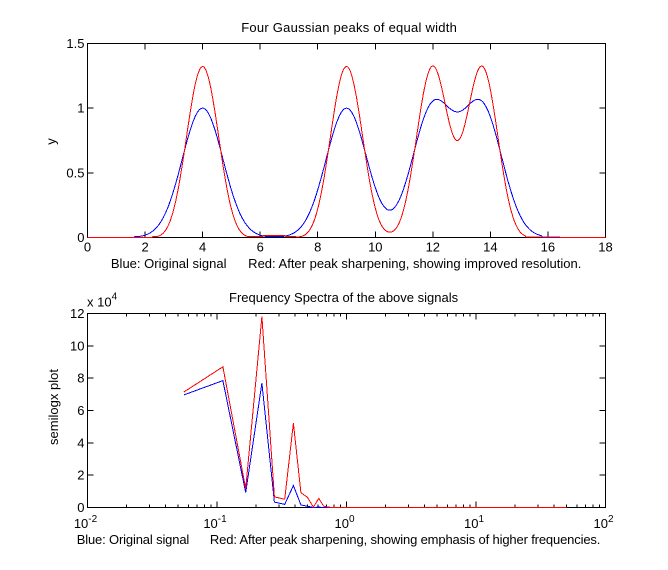 This screenshot has height=570, width=668. What do you see at coordinates (215, 522) in the screenshot?
I see `svg-text: 10⁻¹` at bounding box center [215, 522].